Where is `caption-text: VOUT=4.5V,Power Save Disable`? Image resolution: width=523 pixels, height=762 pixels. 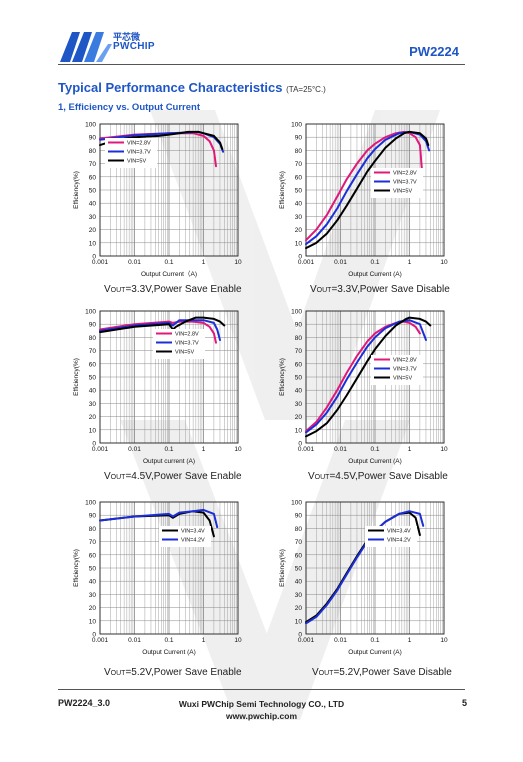 caption-text: VOUT=4.5V,Power Save Disable is located at coordinates (378, 476).